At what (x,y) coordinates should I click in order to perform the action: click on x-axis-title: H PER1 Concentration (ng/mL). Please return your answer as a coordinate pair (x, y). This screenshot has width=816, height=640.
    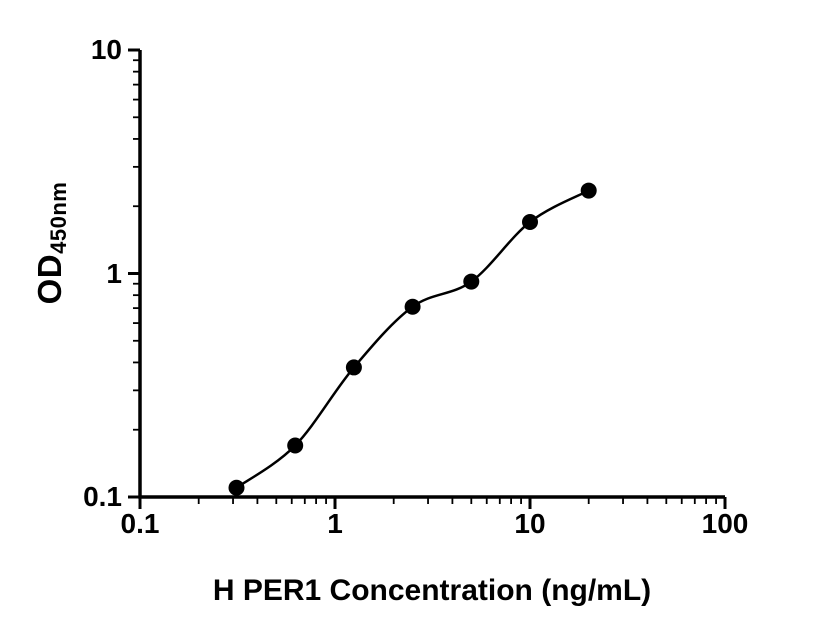
    Looking at the image, I should click on (432, 590).